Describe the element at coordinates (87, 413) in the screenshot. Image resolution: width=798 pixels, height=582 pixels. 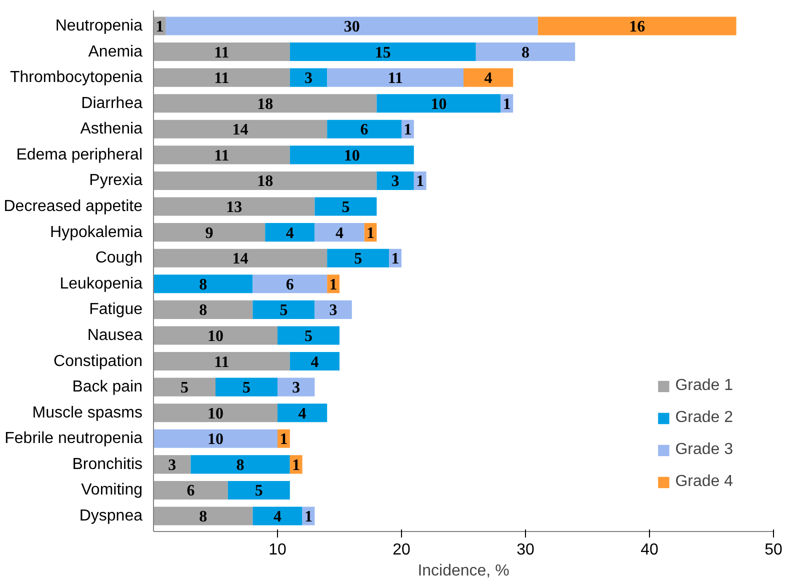
I see `y-tick-label: Muscle spasms` at that location.